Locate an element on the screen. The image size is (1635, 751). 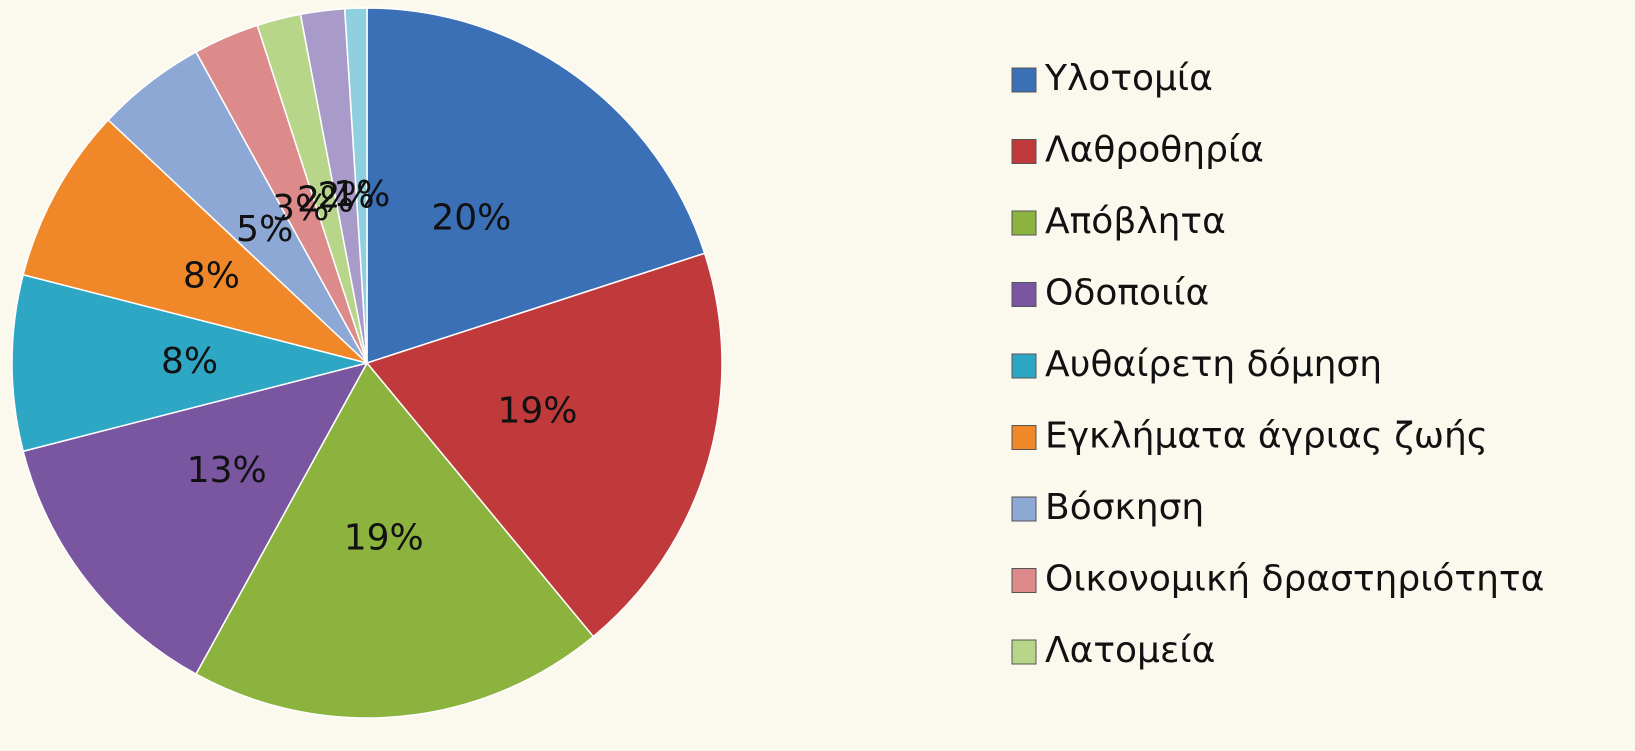
legend-label: Λατομεία is located at coordinates (1130, 650).